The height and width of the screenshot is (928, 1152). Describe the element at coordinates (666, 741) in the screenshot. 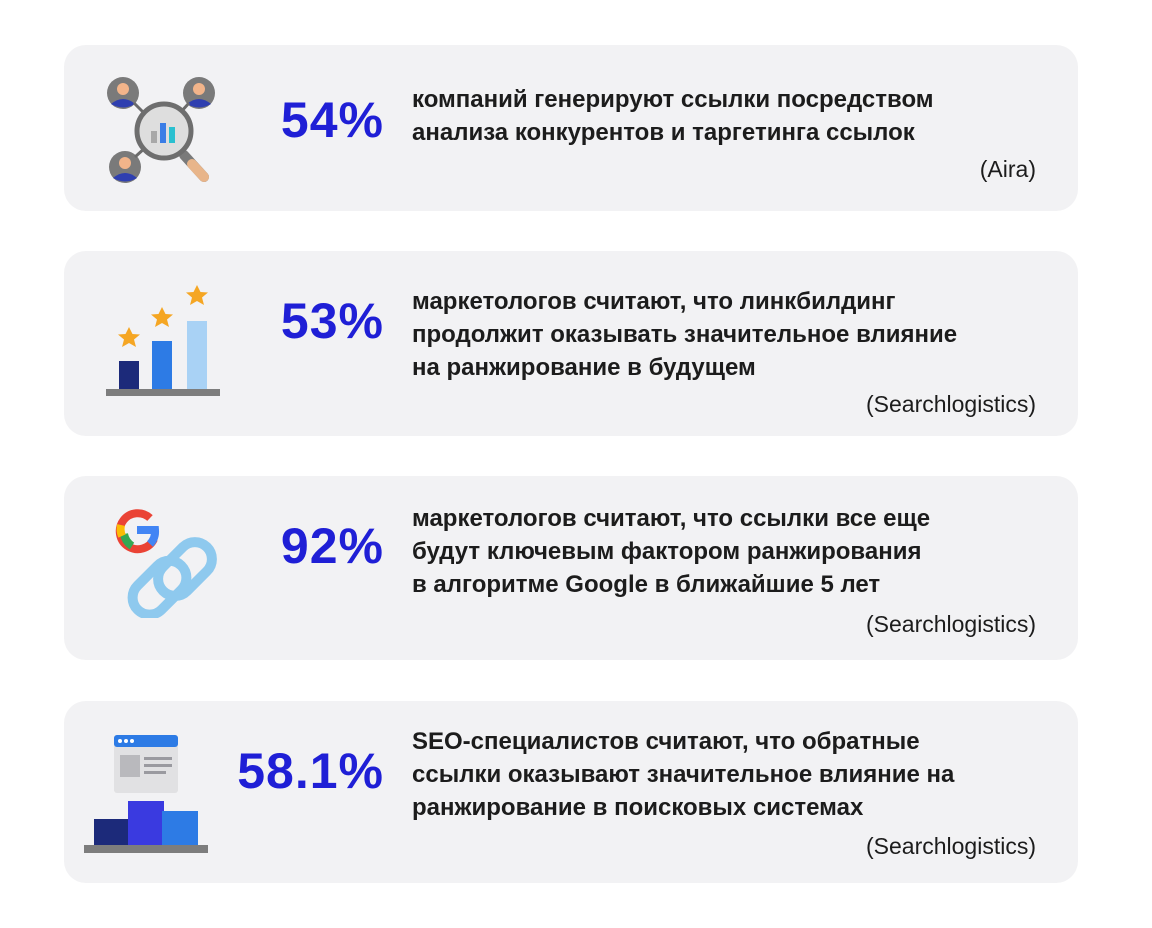

I see `description-line: SEO-специалистов считают, что обратные` at that location.